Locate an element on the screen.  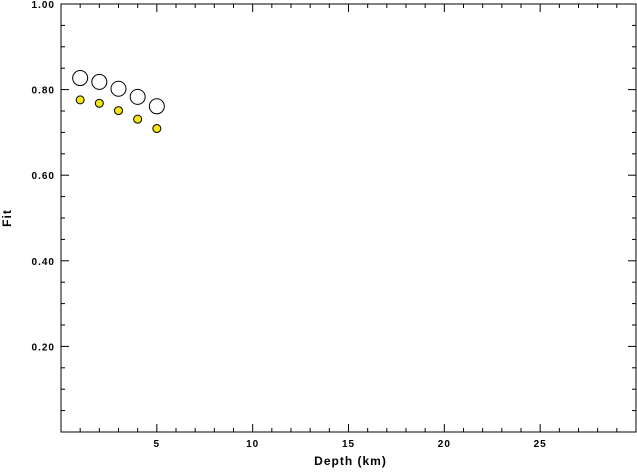
y-axis-title: Fit is located at coordinates (7, 218).